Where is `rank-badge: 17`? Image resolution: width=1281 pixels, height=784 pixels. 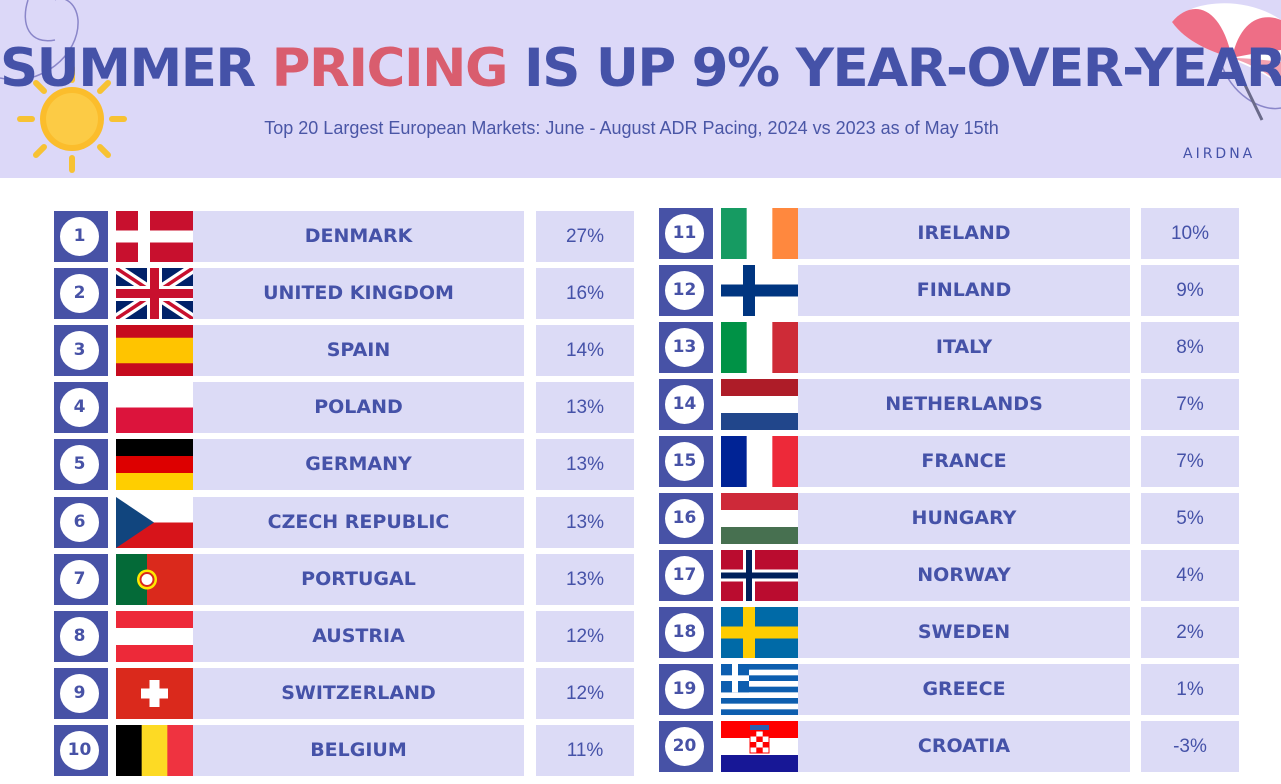 rank-badge: 17 is located at coordinates (686, 575).